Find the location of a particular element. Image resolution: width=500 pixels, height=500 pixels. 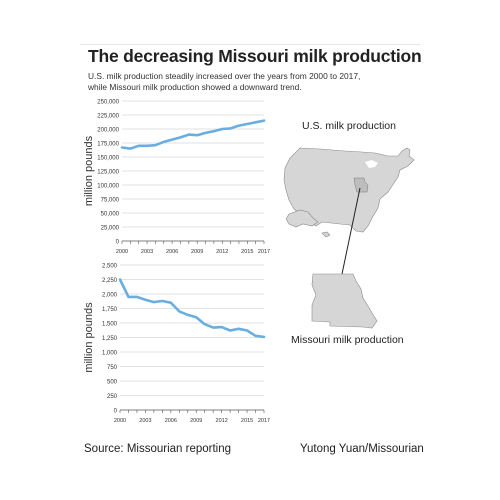

us-map-great-lakes is located at coordinates (371, 164).